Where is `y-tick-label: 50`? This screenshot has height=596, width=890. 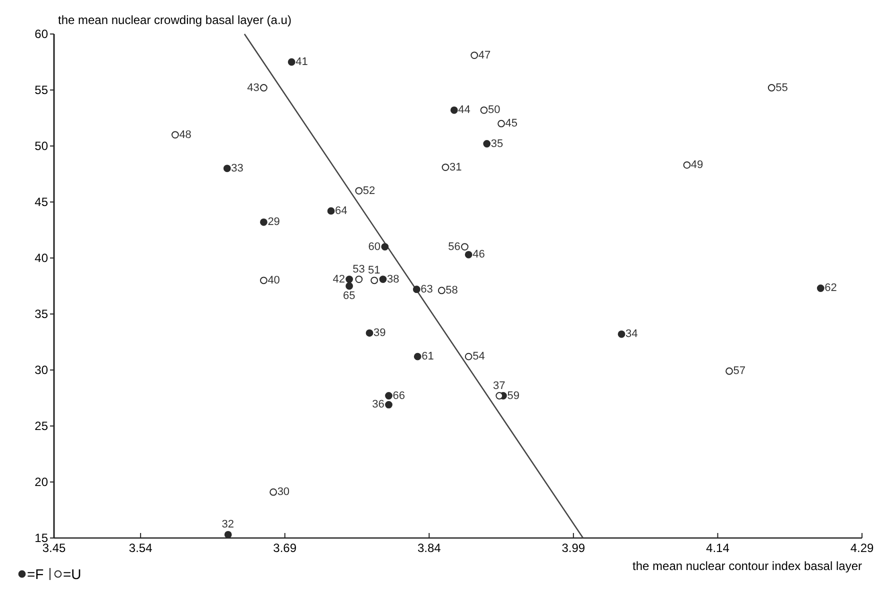
y-tick-label: 50 is located at coordinates (41, 146).